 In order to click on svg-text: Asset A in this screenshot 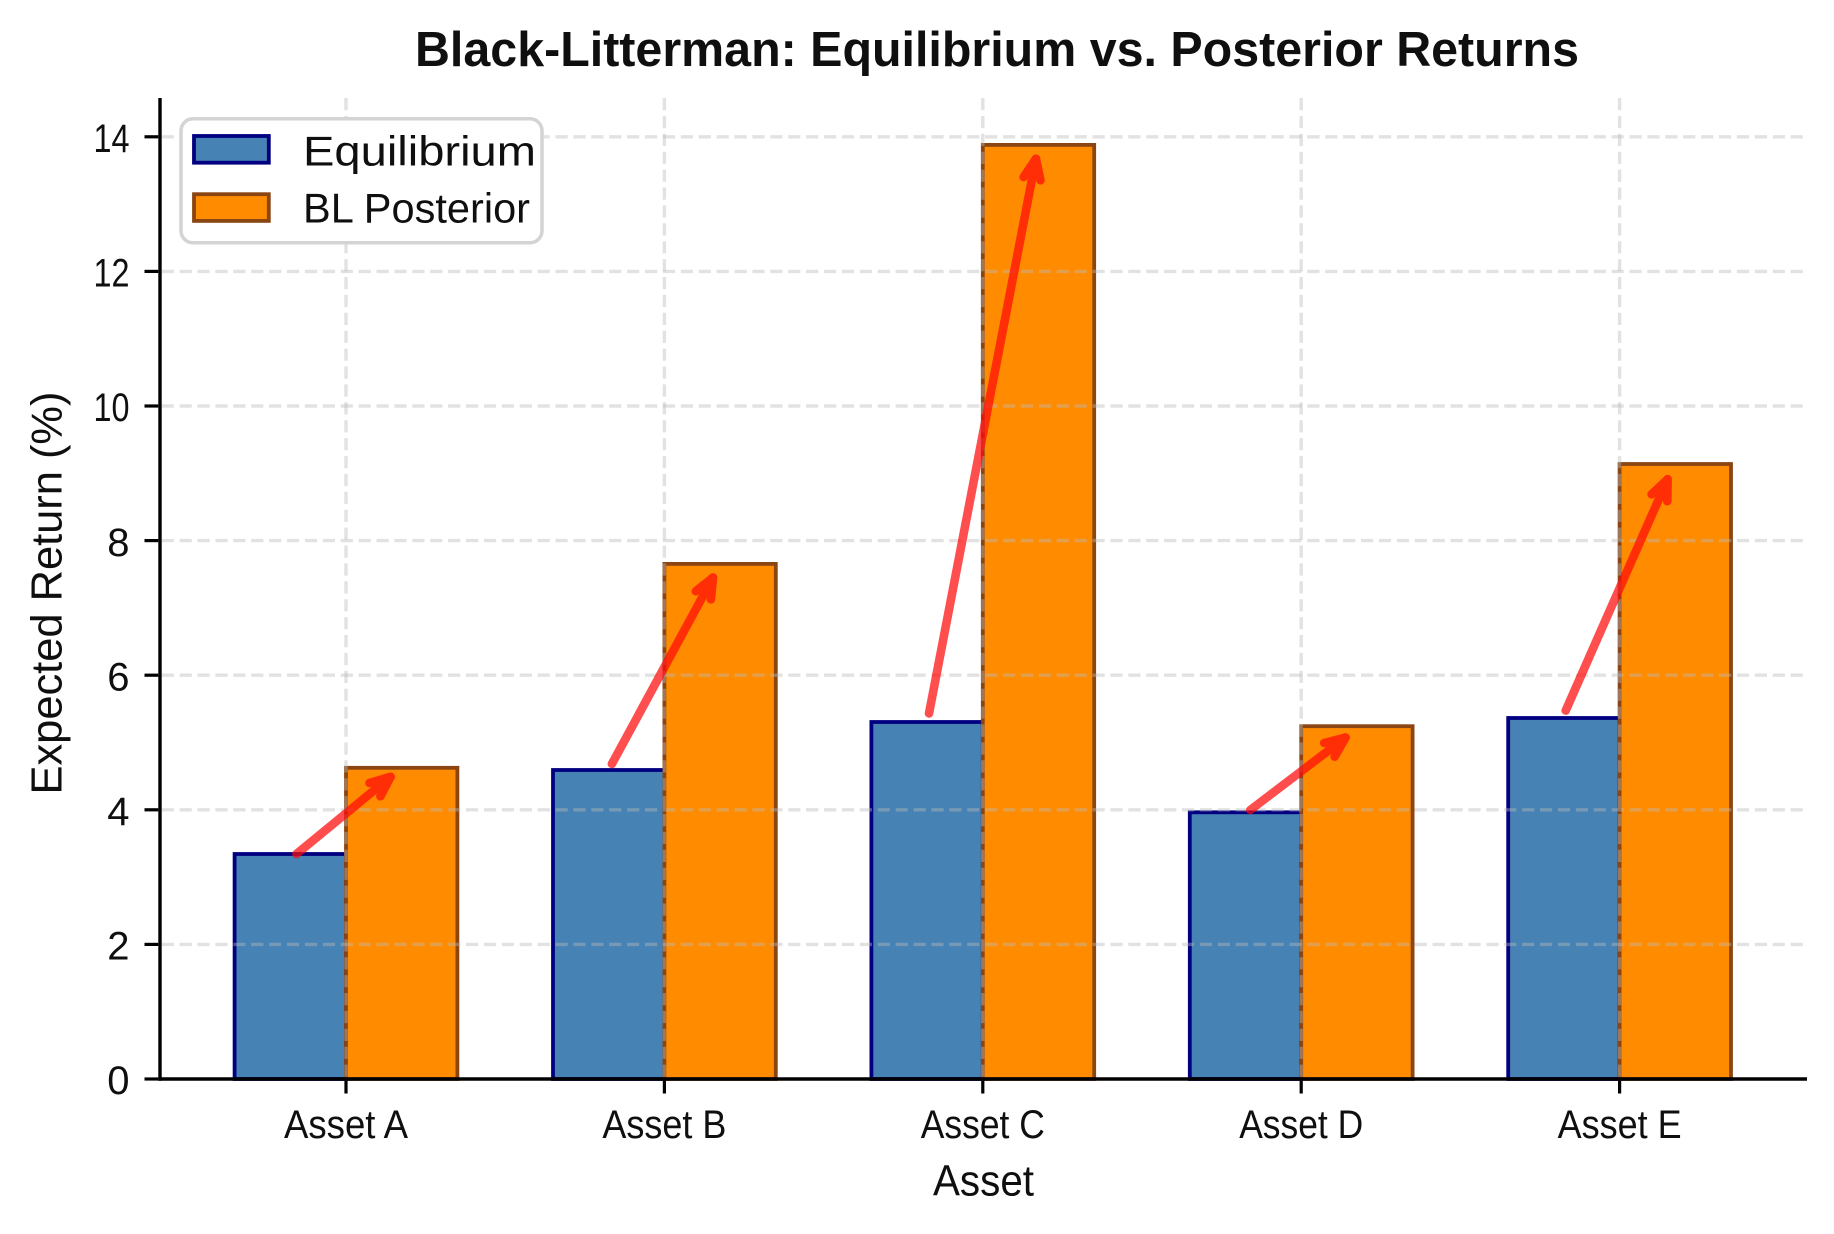, I will do `click(346, 1125)`.